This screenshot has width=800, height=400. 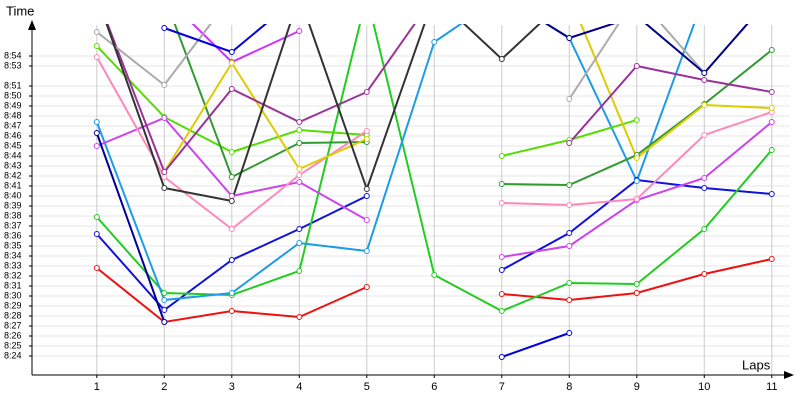 What do you see at coordinates (502, 387) in the screenshot?
I see `x-tick-label: 7` at bounding box center [502, 387].